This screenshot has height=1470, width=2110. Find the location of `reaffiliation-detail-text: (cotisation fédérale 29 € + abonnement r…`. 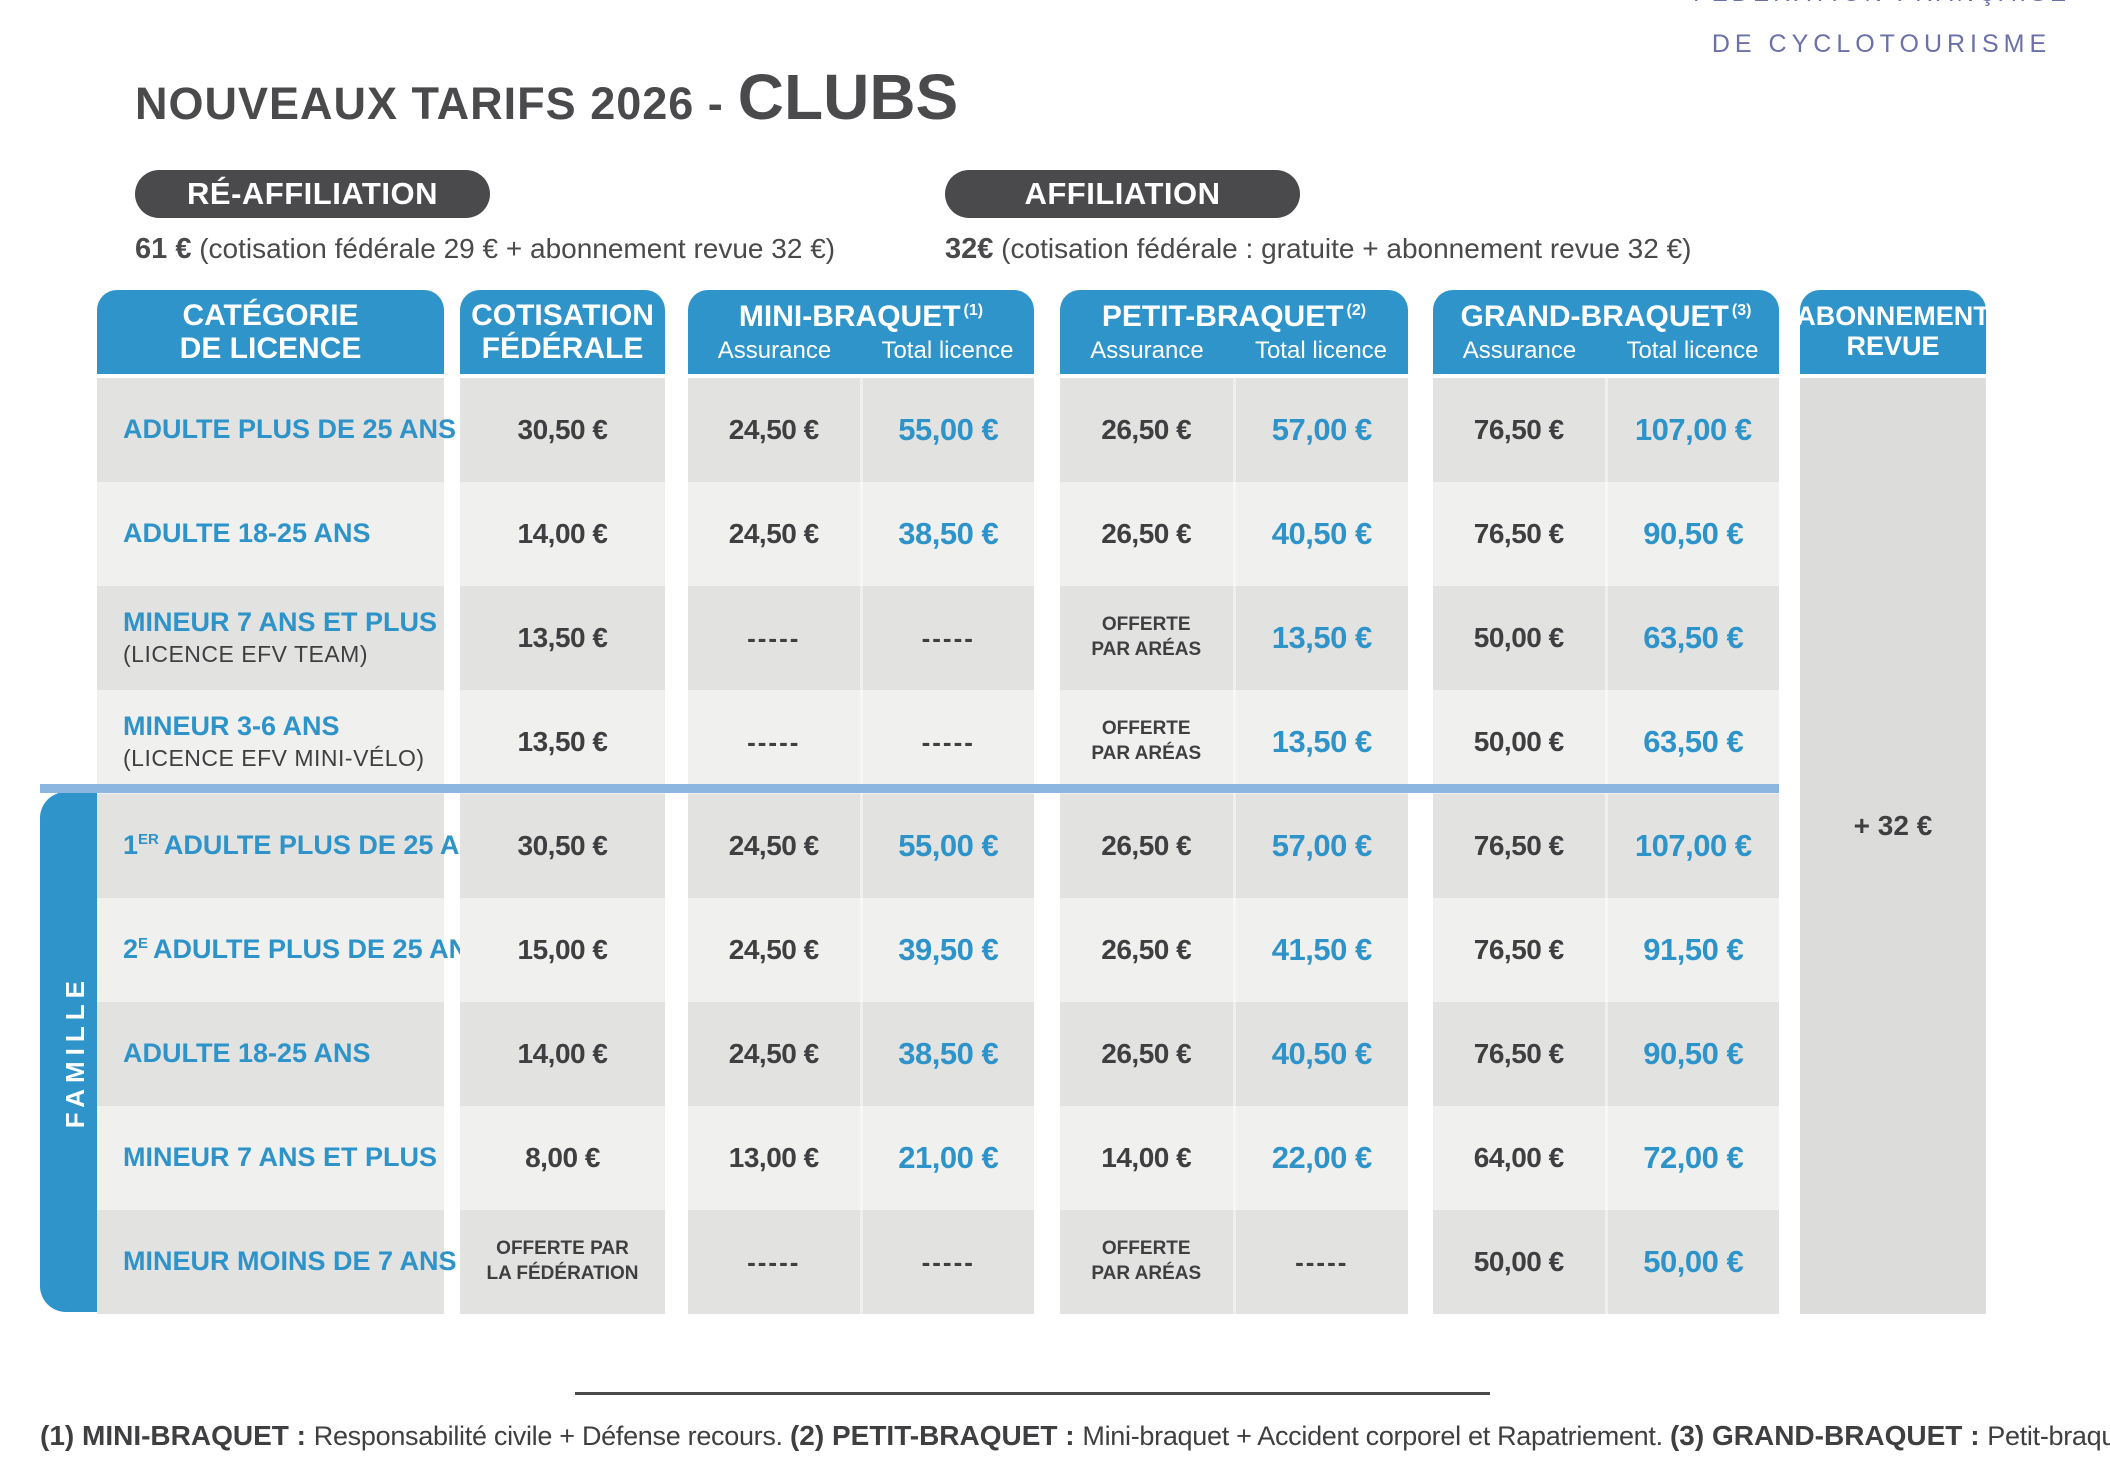

reaffiliation-detail-text: (cotisation fédérale 29 € + abonnement r… is located at coordinates (517, 248).